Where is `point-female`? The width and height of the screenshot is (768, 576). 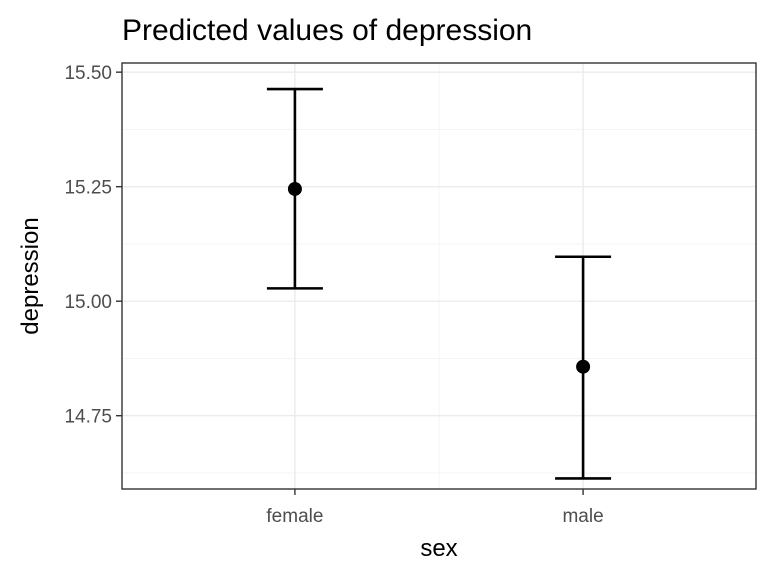 point-female is located at coordinates (294, 188).